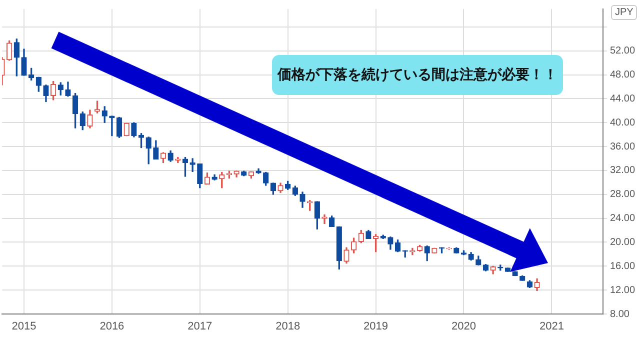 This screenshot has height=339, width=640. Describe the element at coordinates (623, 146) in the screenshot. I see `y-tick-label: 36.00` at that location.